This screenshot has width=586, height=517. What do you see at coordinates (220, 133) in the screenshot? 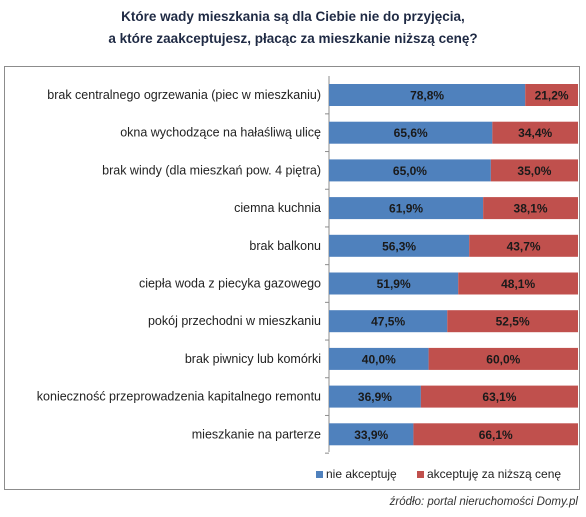
I see `category-label: okna wychodzące na hałaśliwą ulicę` at bounding box center [220, 133].